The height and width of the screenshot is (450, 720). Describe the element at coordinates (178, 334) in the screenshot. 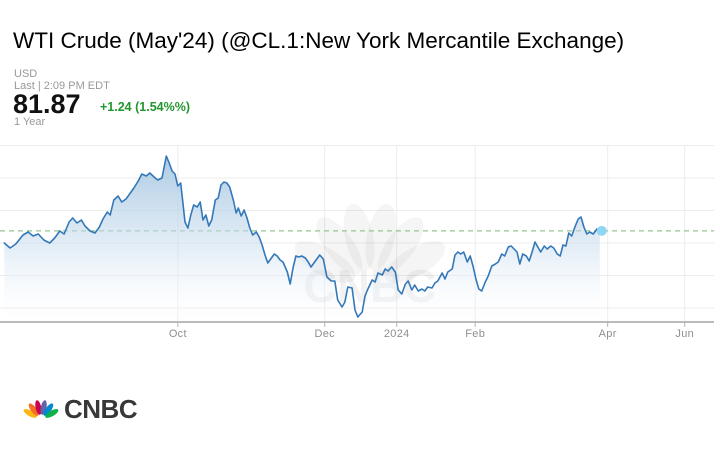

I see `x-axis-label: Oct` at that location.